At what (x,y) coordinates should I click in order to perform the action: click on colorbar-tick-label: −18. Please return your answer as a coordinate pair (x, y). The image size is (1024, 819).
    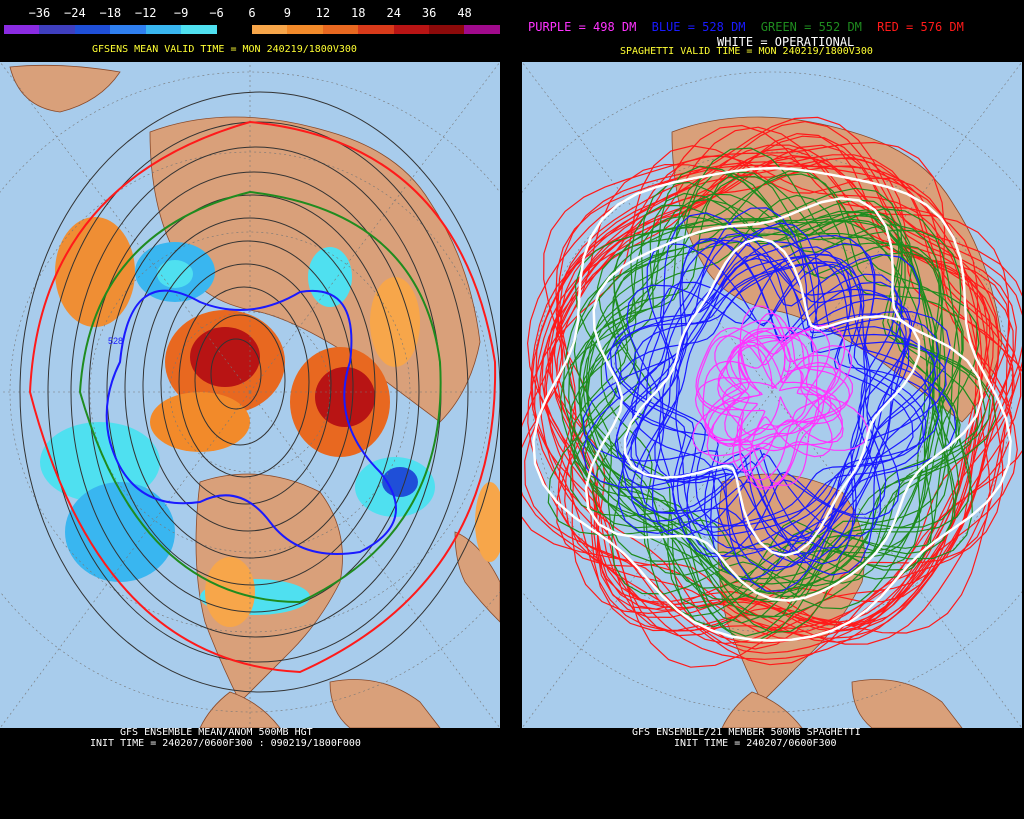
    Looking at the image, I should click on (110, 13).